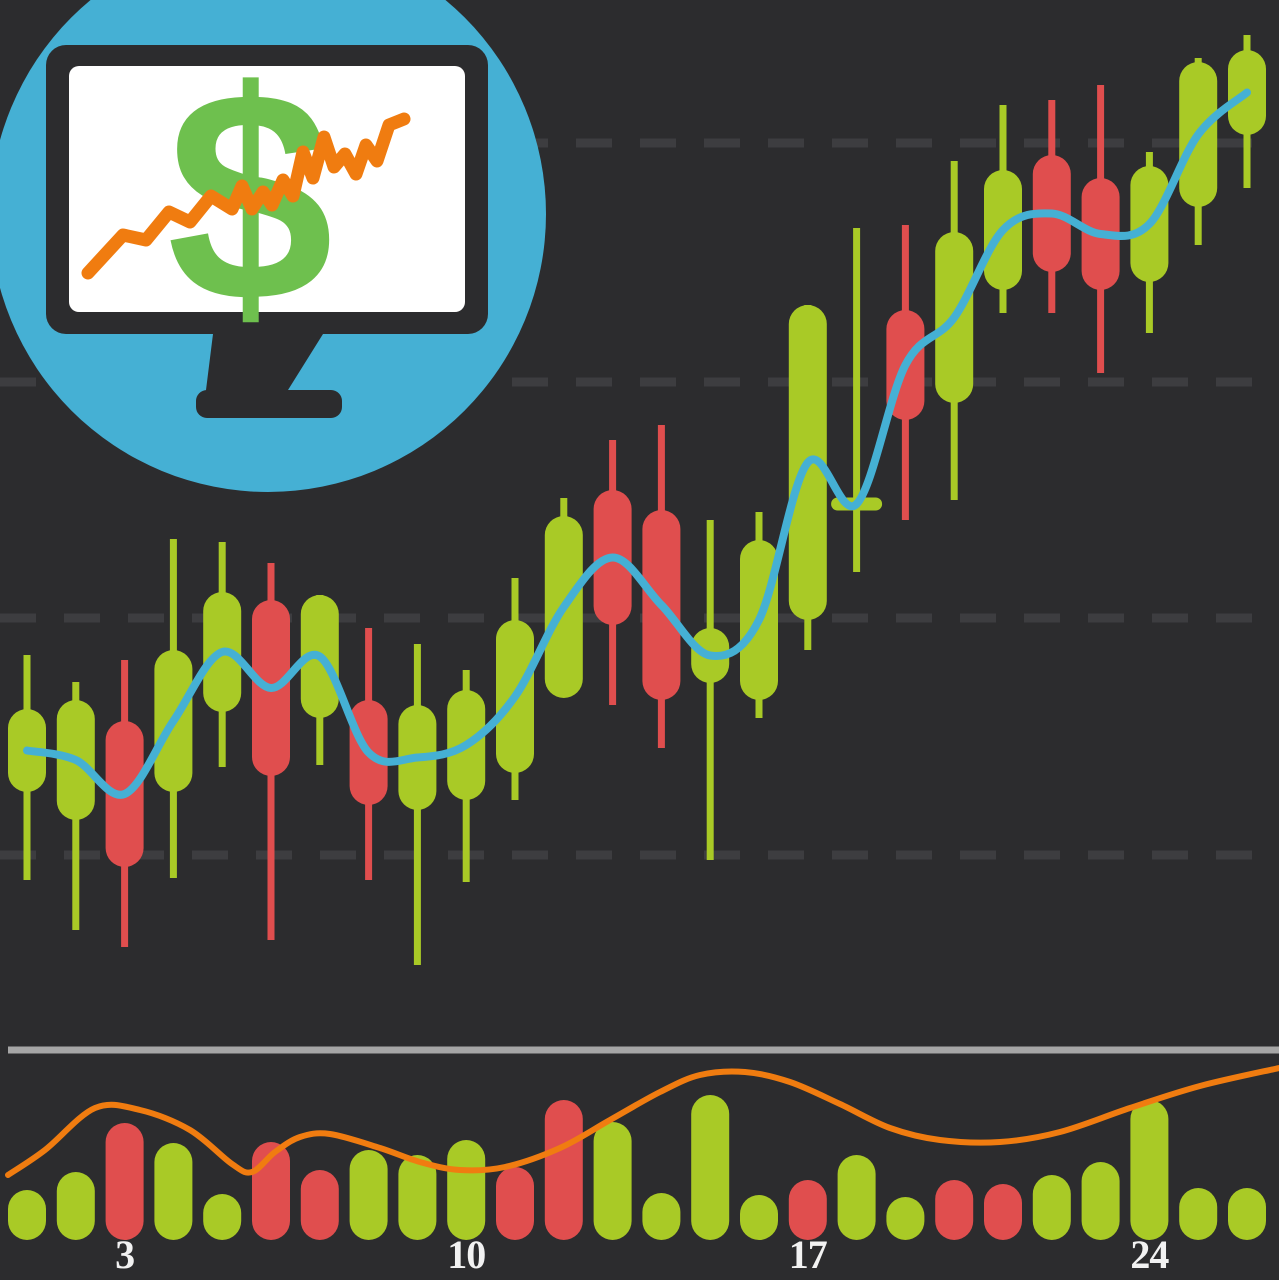  I want to click on x-axis-tick-3: 3, so click(125, 1254).